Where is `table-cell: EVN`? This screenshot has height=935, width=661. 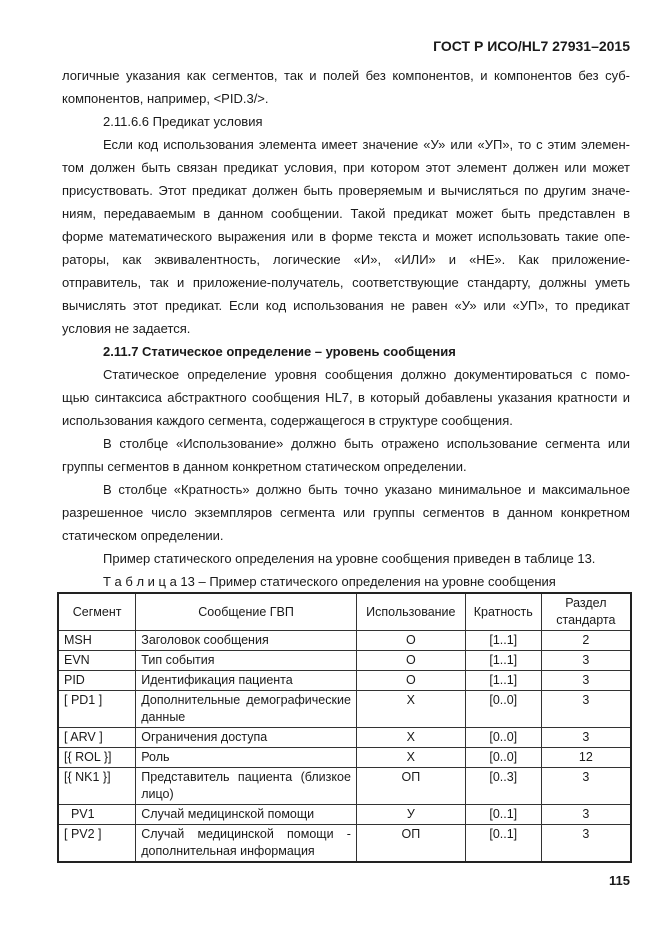 table-cell: EVN is located at coordinates (97, 660).